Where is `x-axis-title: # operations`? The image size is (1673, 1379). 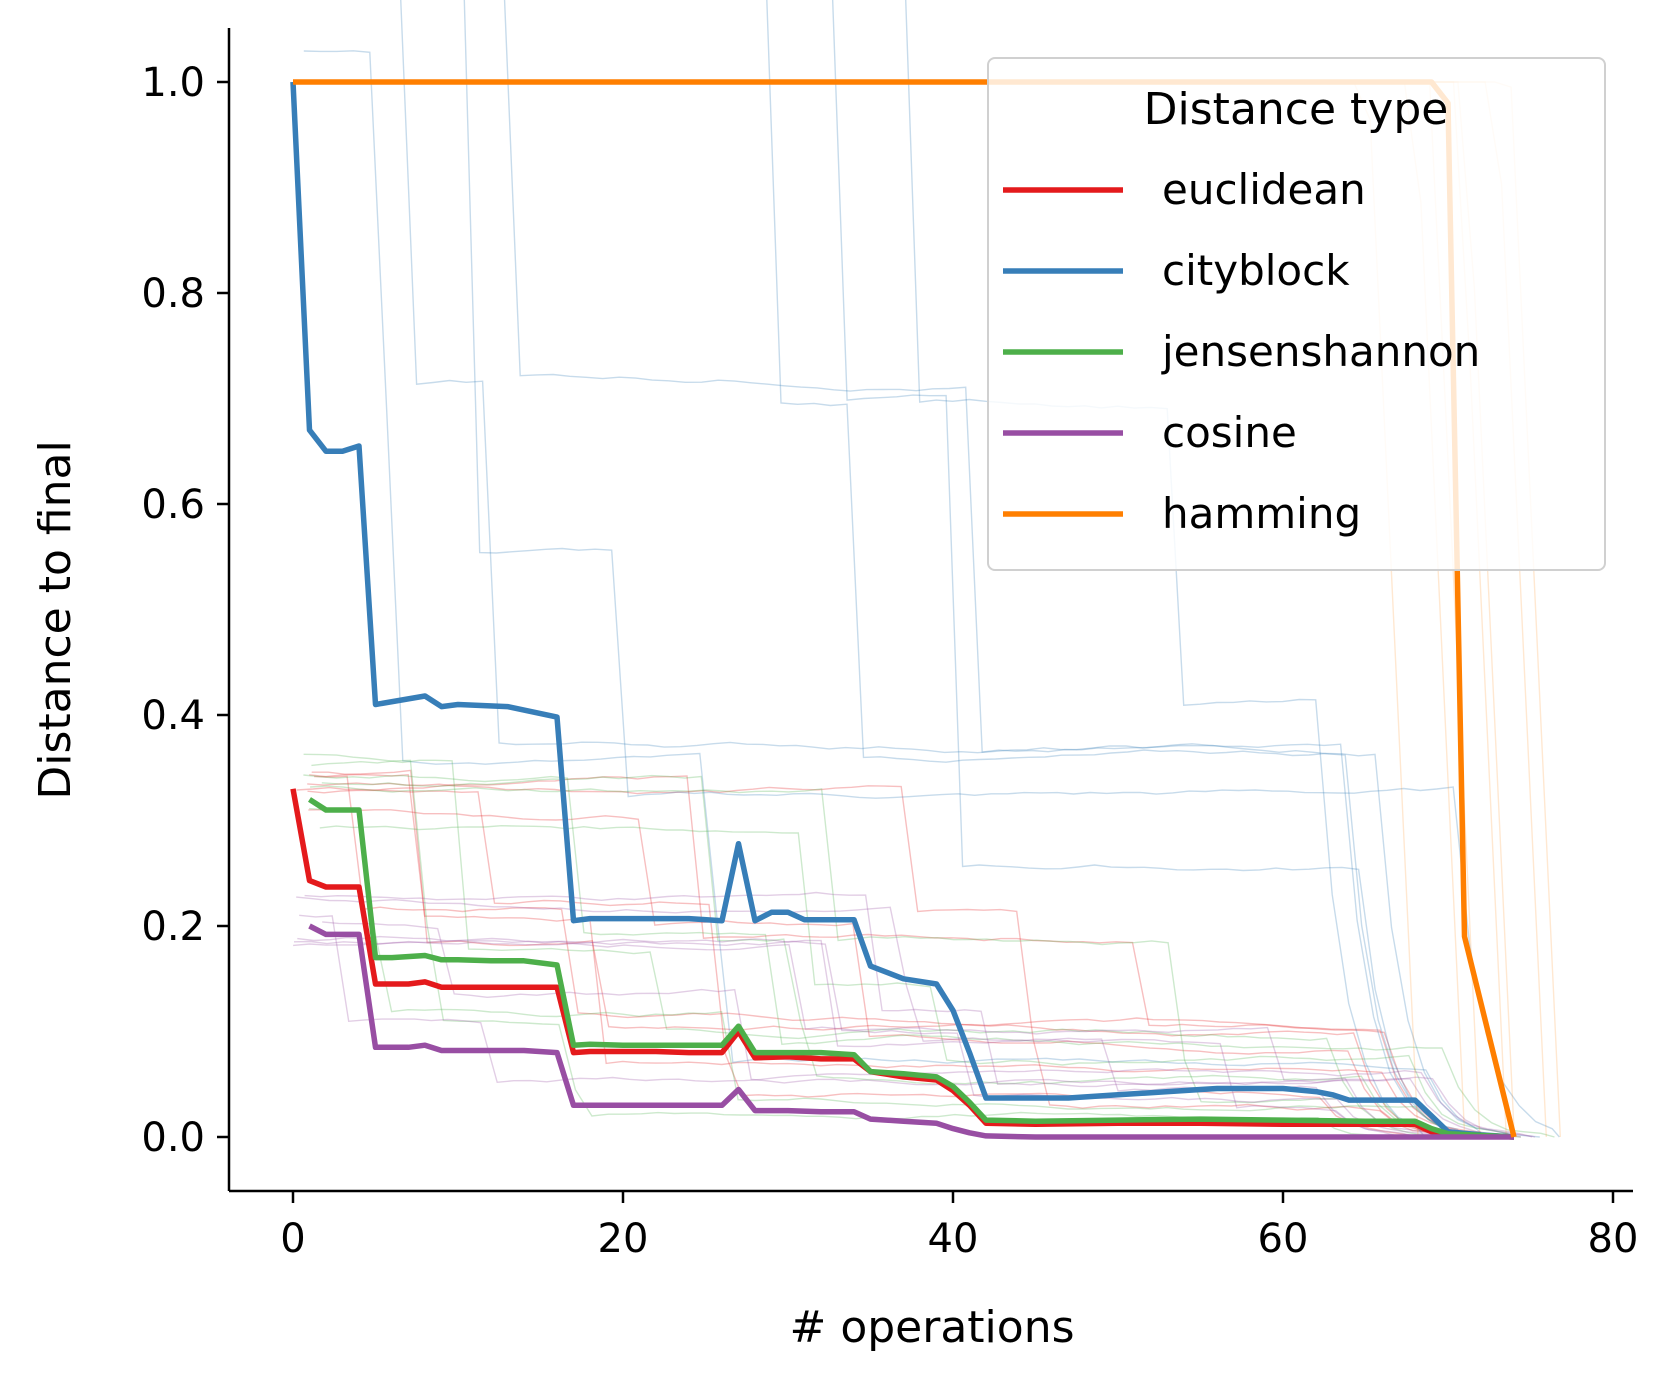
x-axis-title: # operations is located at coordinates (931, 1327).